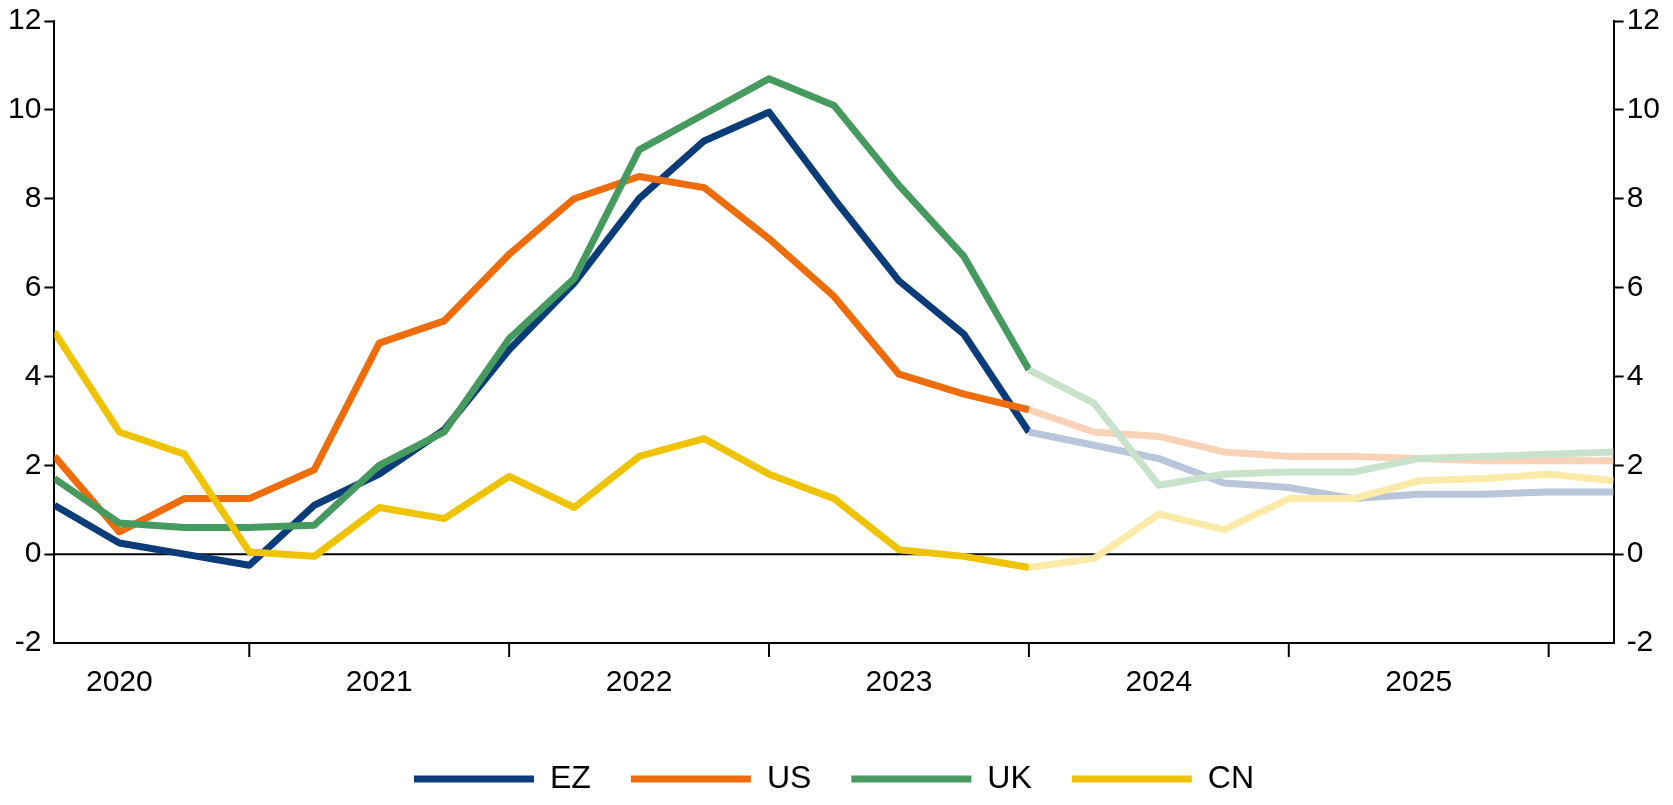 The width and height of the screenshot is (1673, 805). What do you see at coordinates (1635, 196) in the screenshot?
I see `y2-tick-label: 8` at bounding box center [1635, 196].